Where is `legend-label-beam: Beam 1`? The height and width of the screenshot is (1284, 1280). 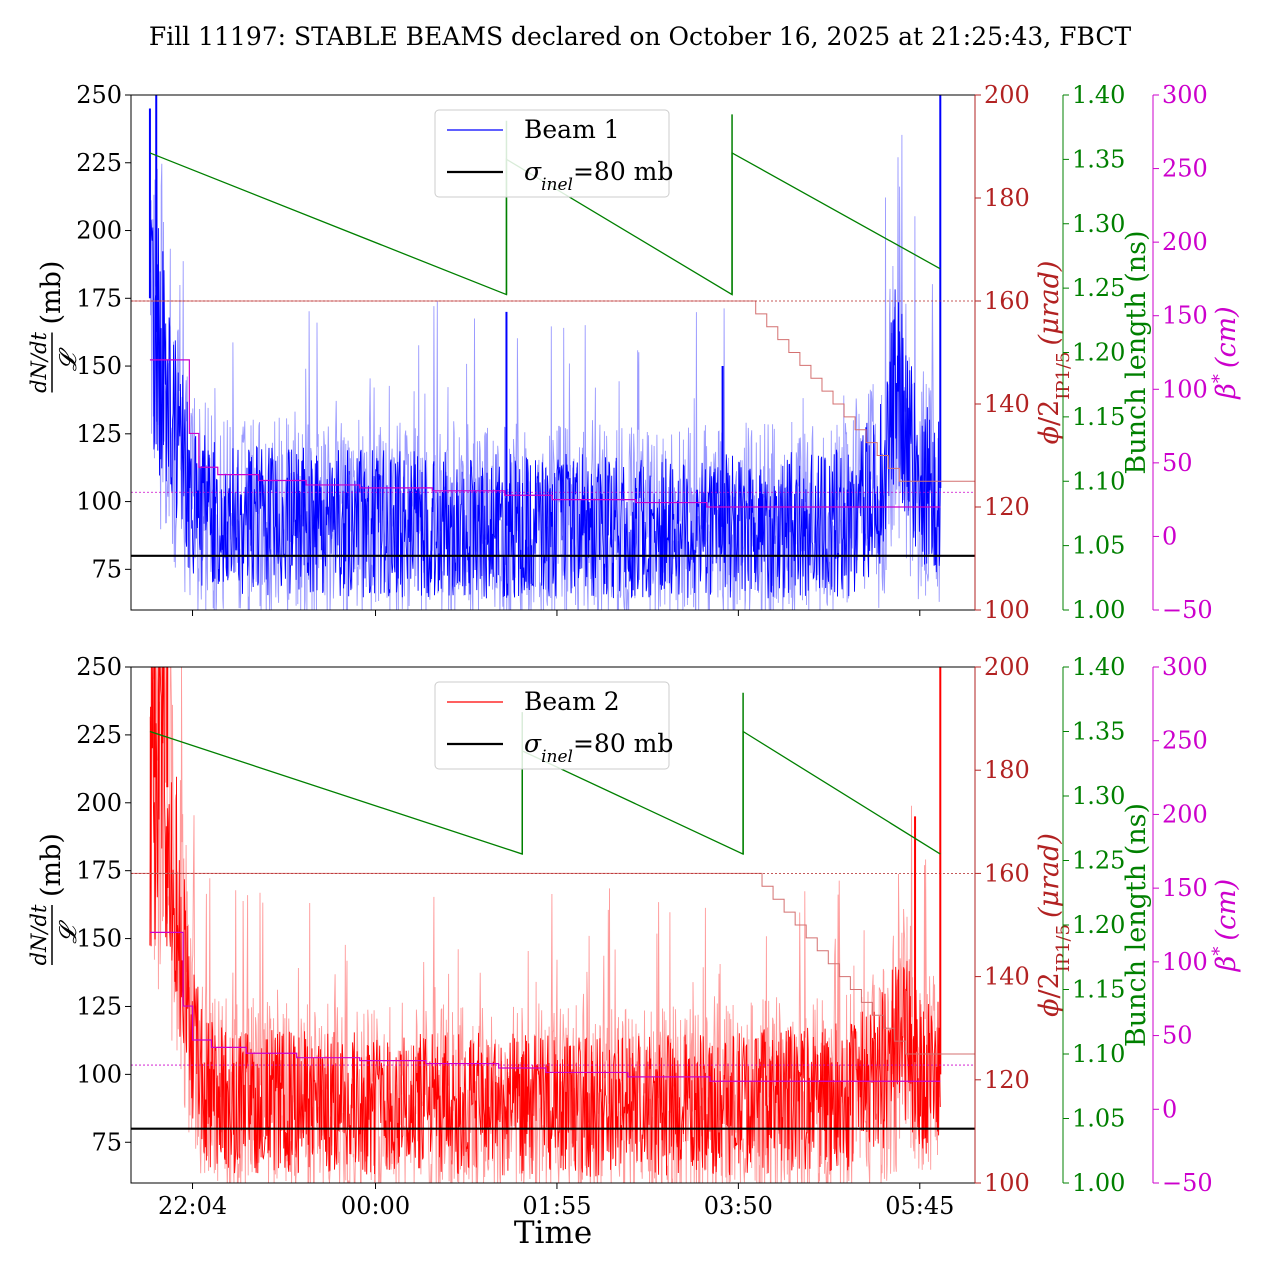
legend-label-beam: Beam 1 is located at coordinates (572, 129).